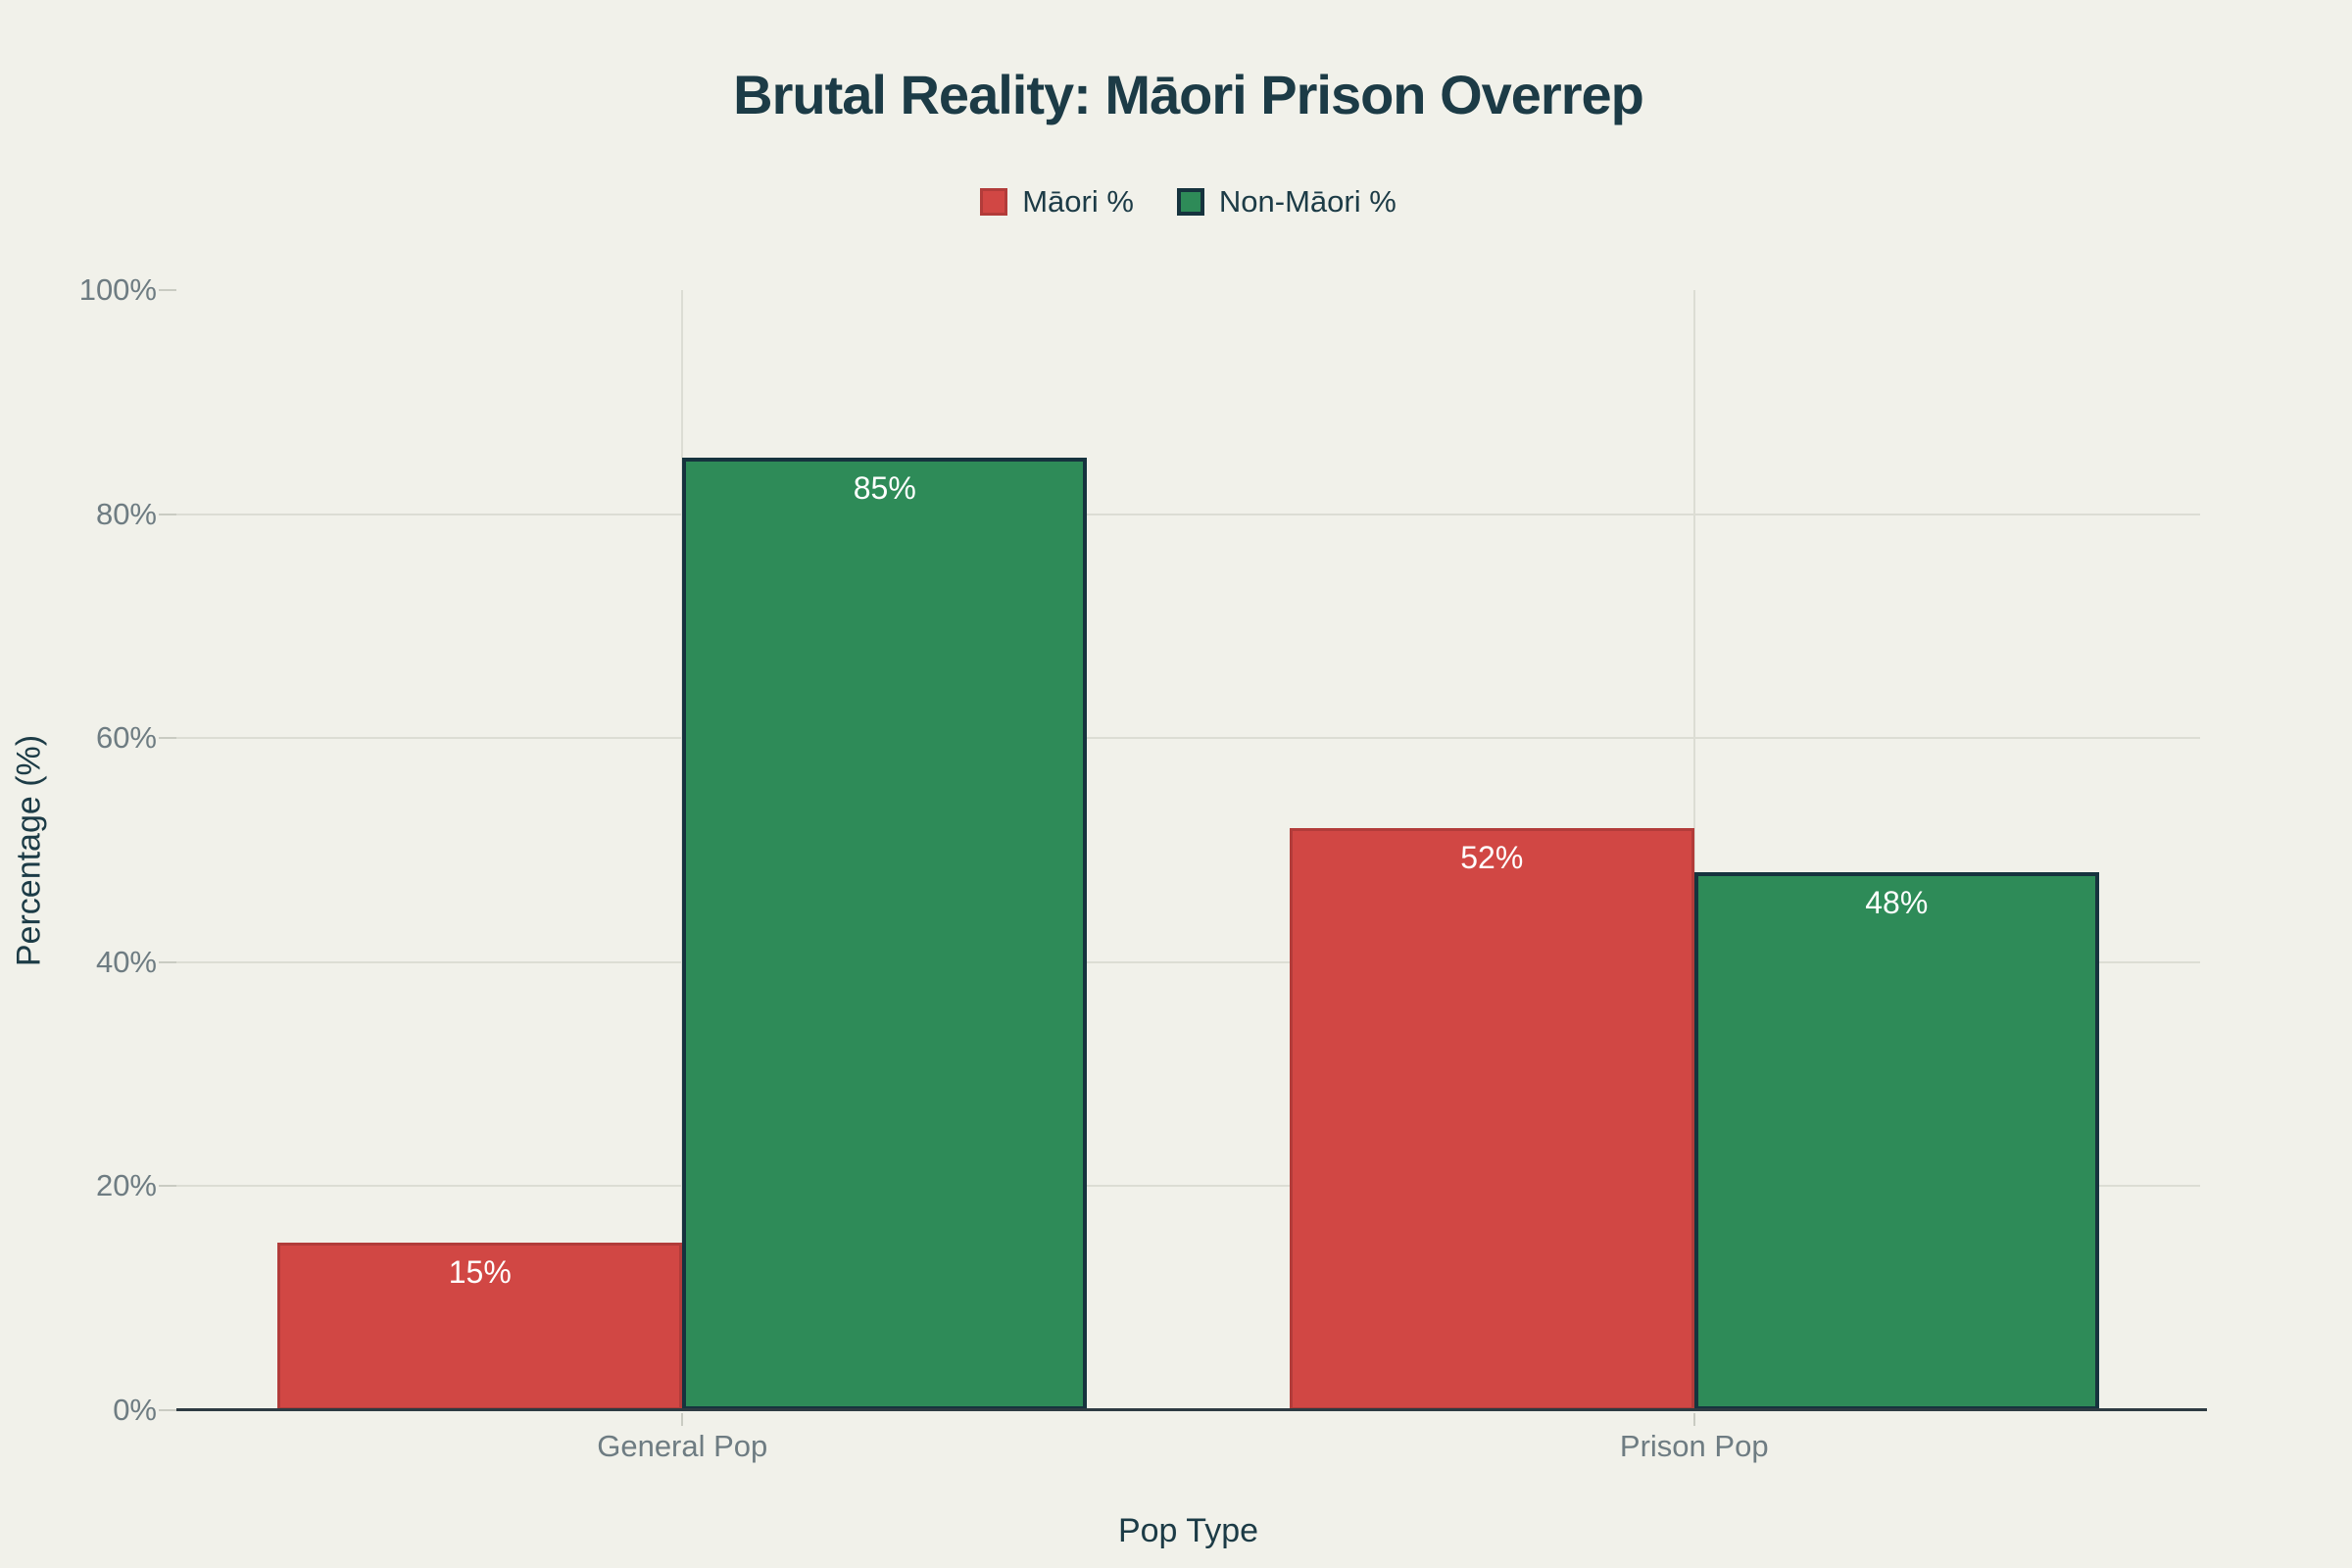 The height and width of the screenshot is (1568, 2352). I want to click on y-tick-label: 0%, so click(135, 1410).